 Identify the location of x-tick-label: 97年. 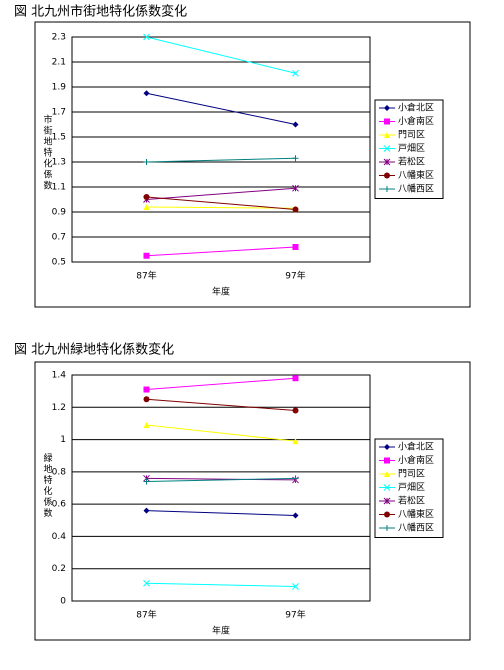
(295, 276).